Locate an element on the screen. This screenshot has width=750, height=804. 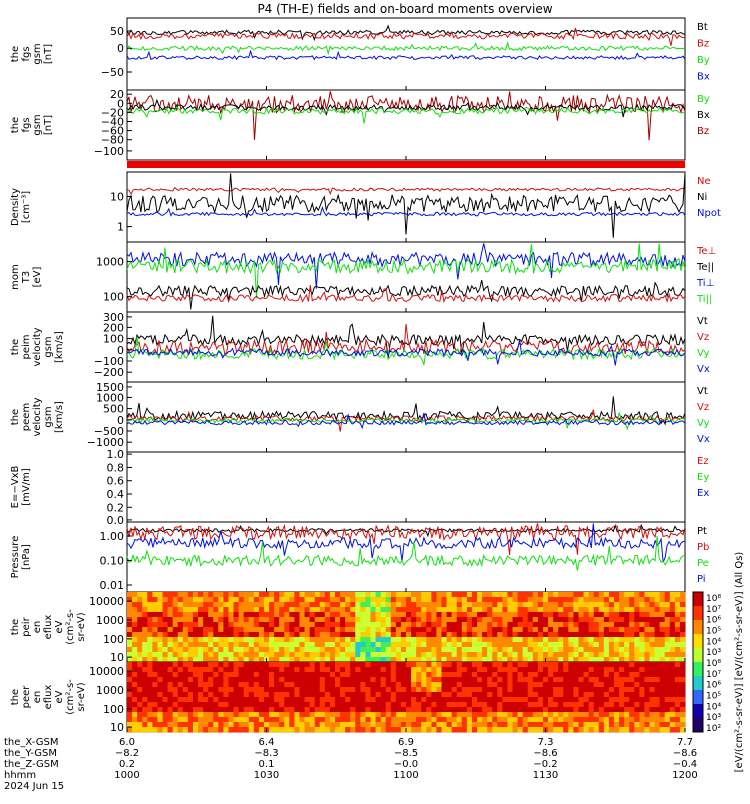
x-axis-value: −0.4 is located at coordinates (685, 764).